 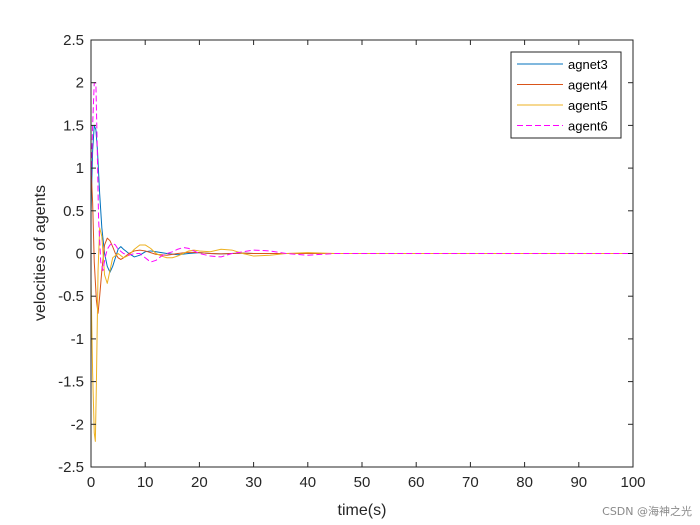 I want to click on y-tick-label: 0, so click(x=80, y=254).